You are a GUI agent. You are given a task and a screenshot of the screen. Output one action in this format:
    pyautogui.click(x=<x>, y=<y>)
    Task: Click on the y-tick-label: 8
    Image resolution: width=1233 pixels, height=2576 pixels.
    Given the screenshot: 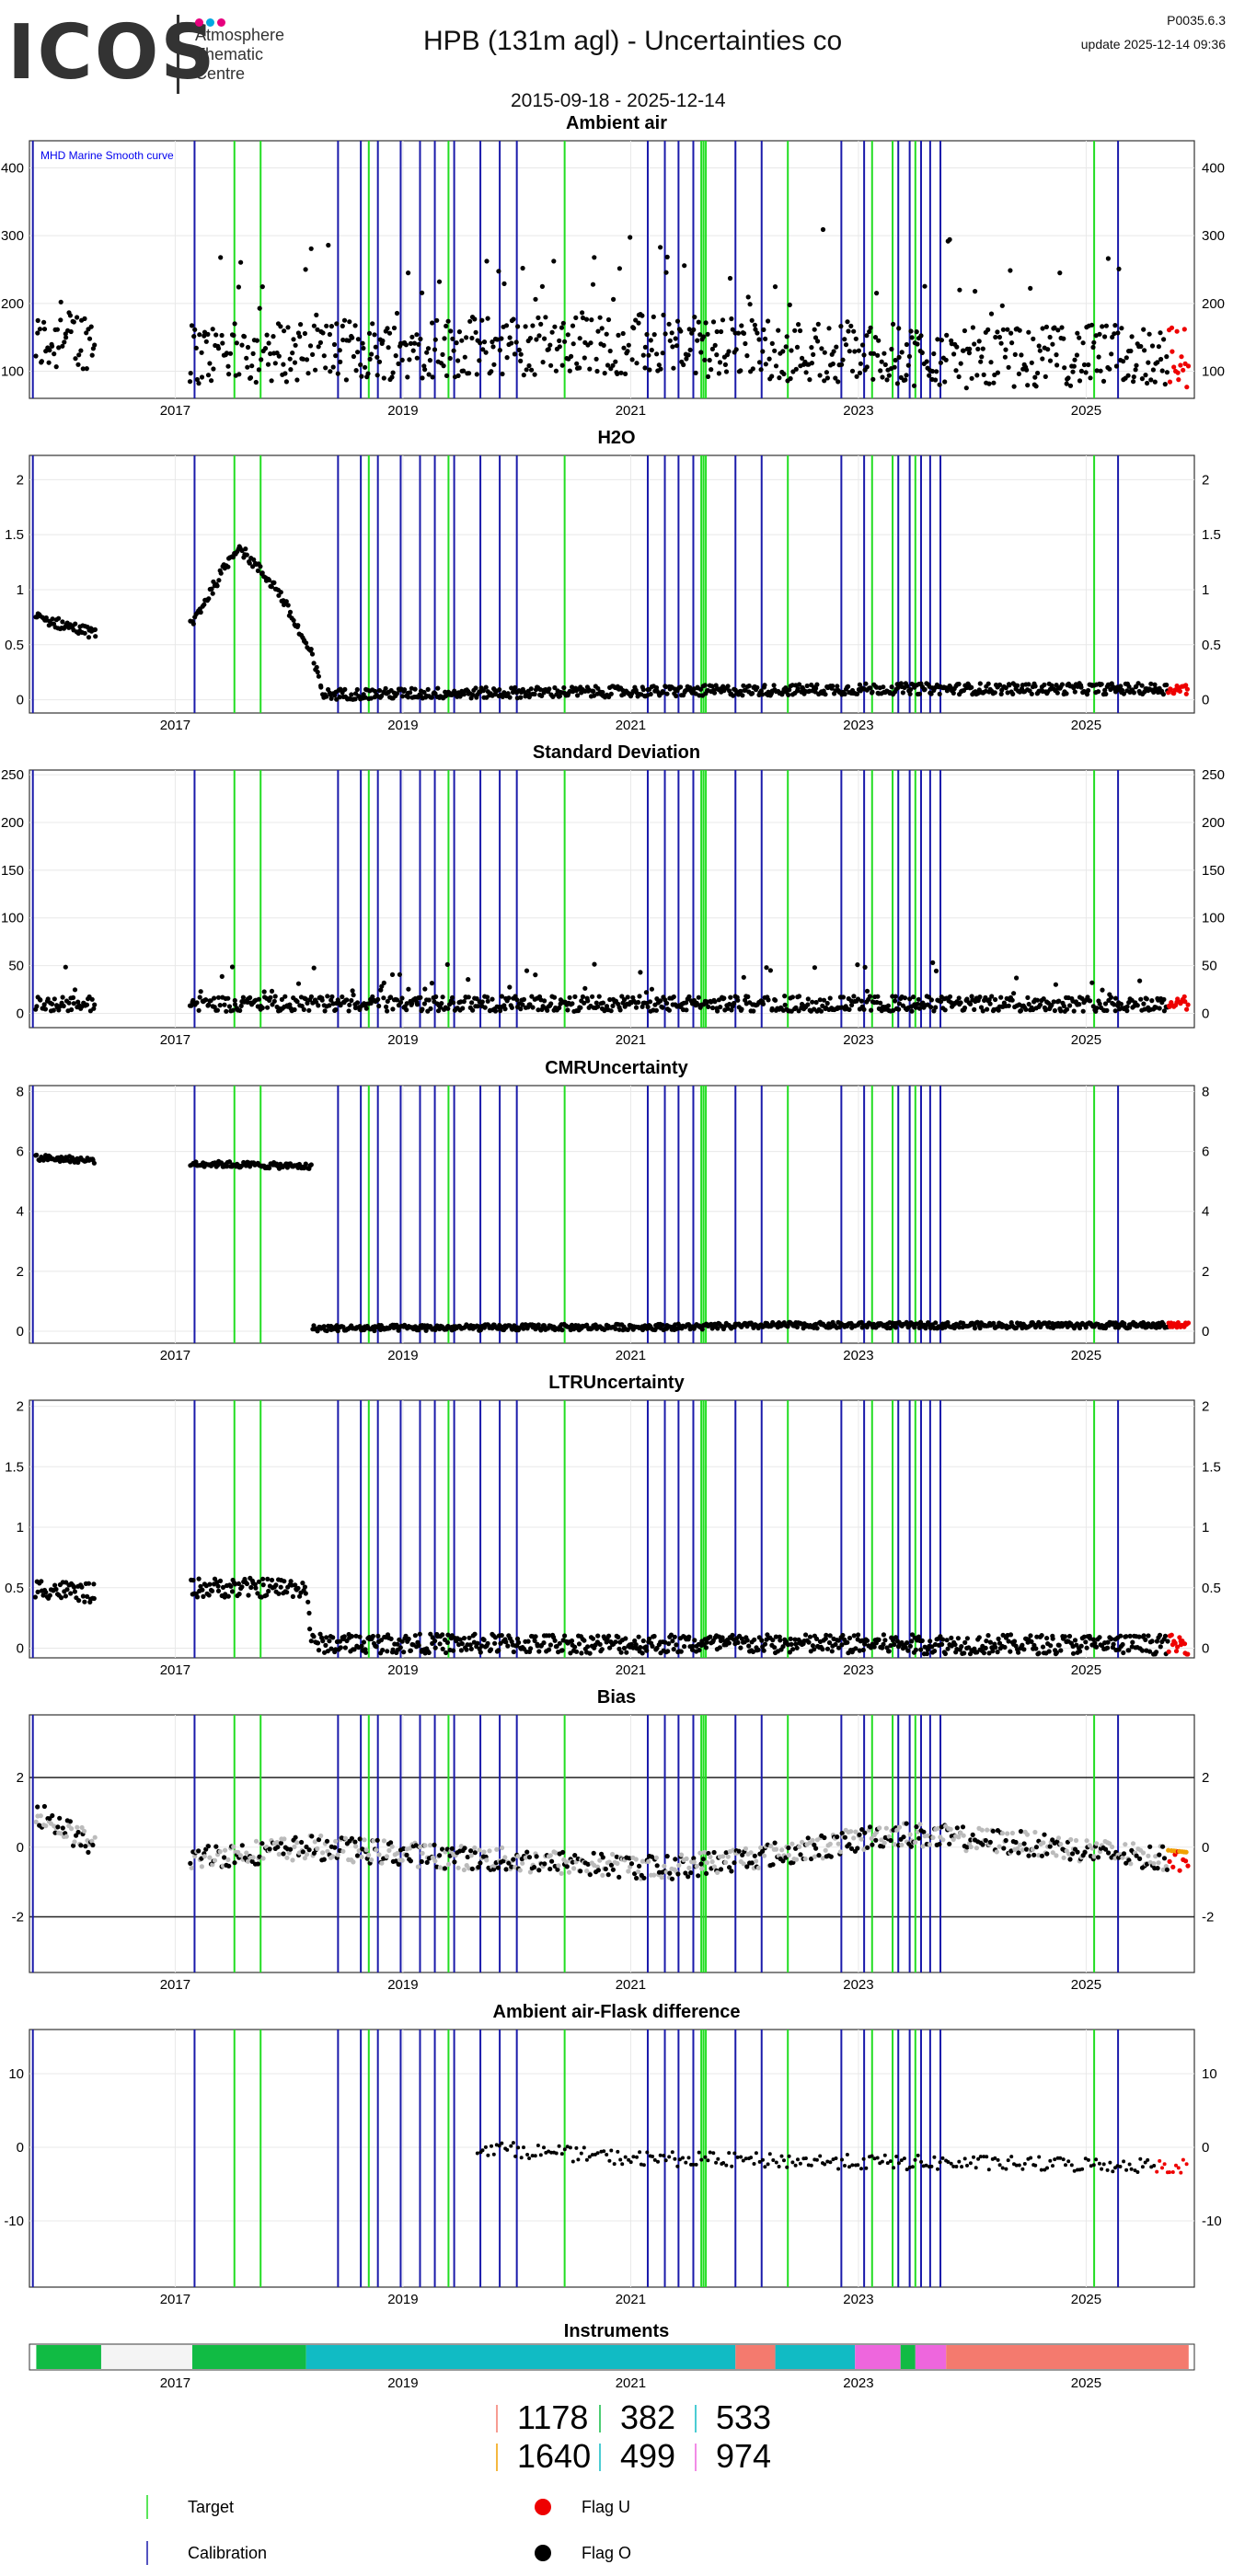 What is the action you would take?
    pyautogui.click(x=20, y=1092)
    